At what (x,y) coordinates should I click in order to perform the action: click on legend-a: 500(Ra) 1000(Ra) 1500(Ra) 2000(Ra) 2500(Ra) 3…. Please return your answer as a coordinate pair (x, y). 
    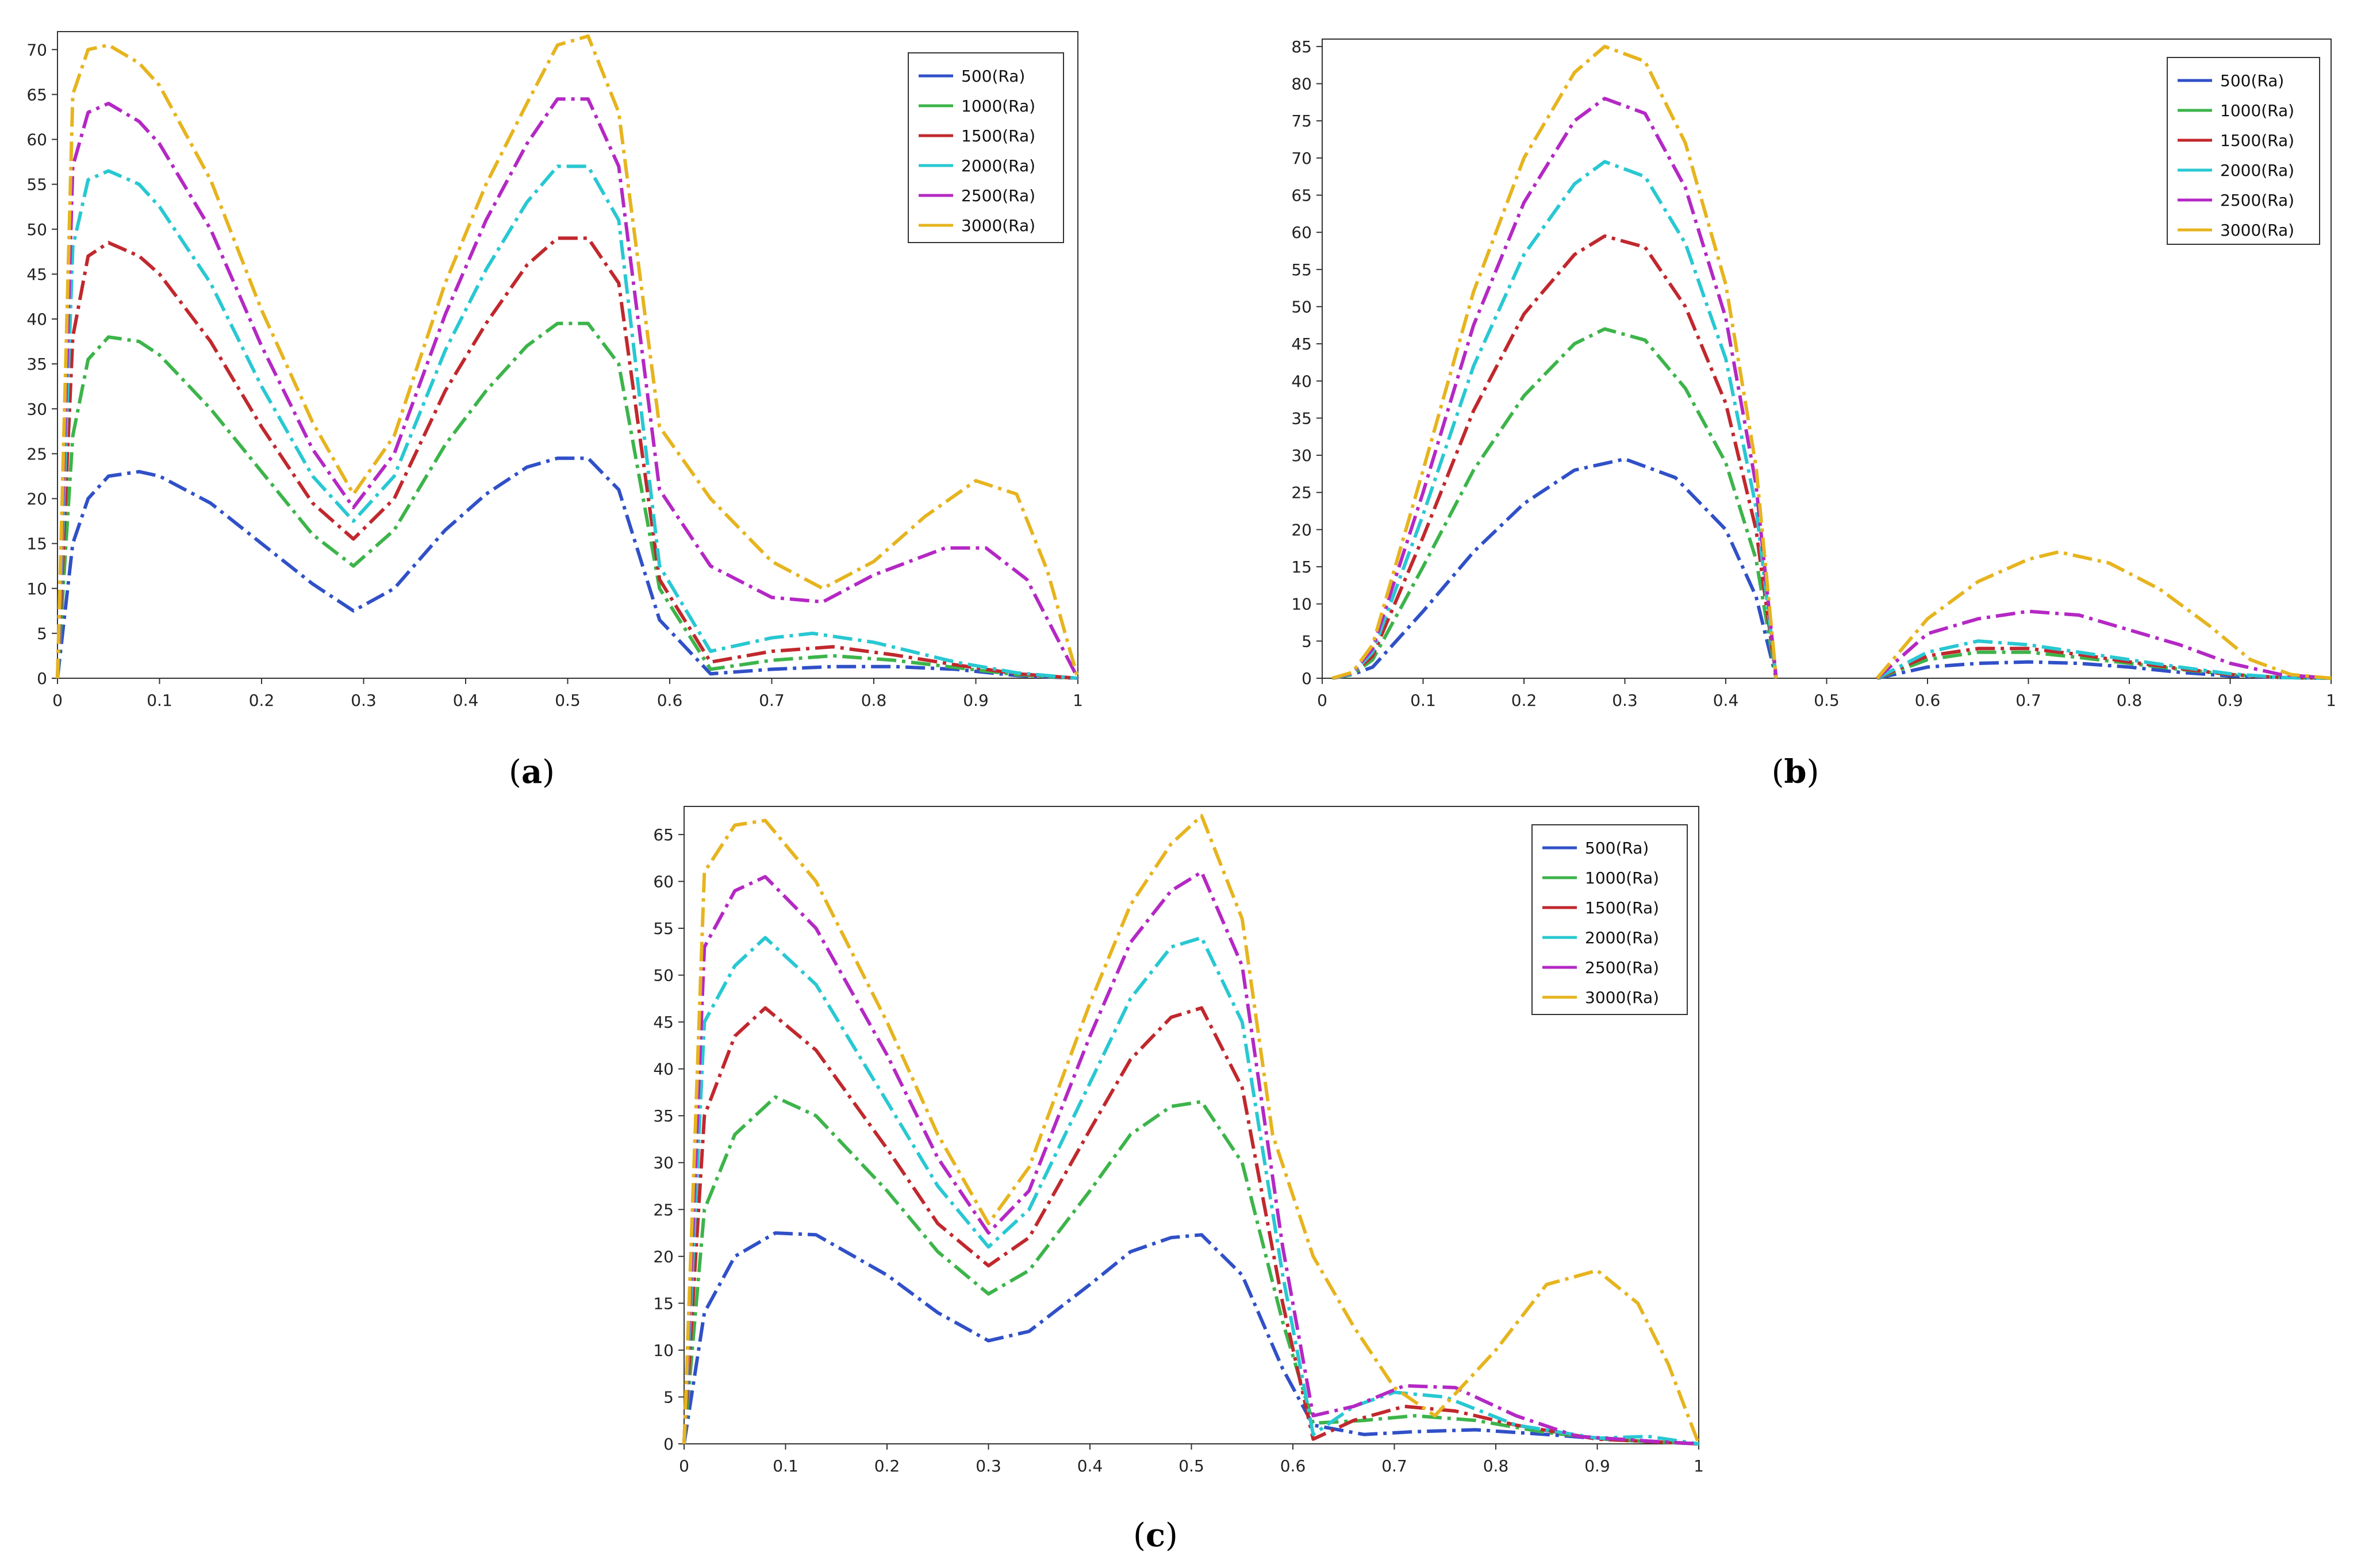
    Looking at the image, I should click on (986, 147).